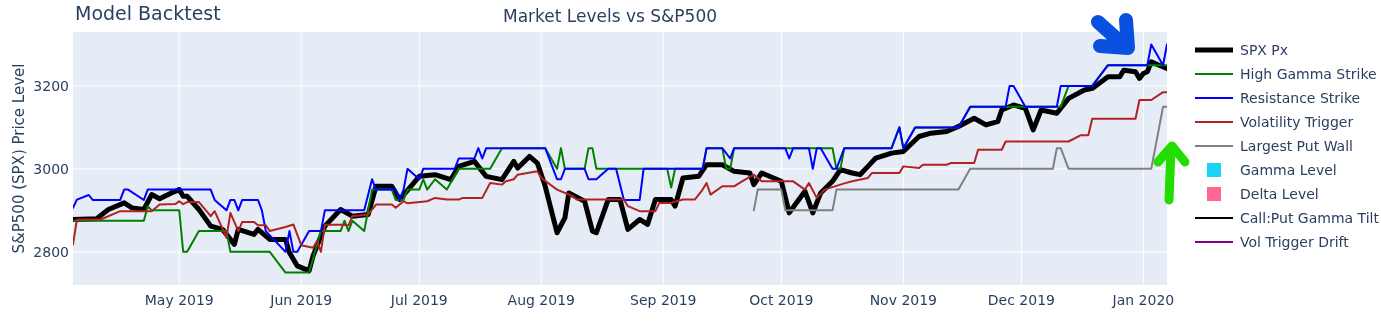 The height and width of the screenshot is (321, 1381). What do you see at coordinates (781, 300) in the screenshot?
I see `x-tick-label: Oct 2019` at bounding box center [781, 300].